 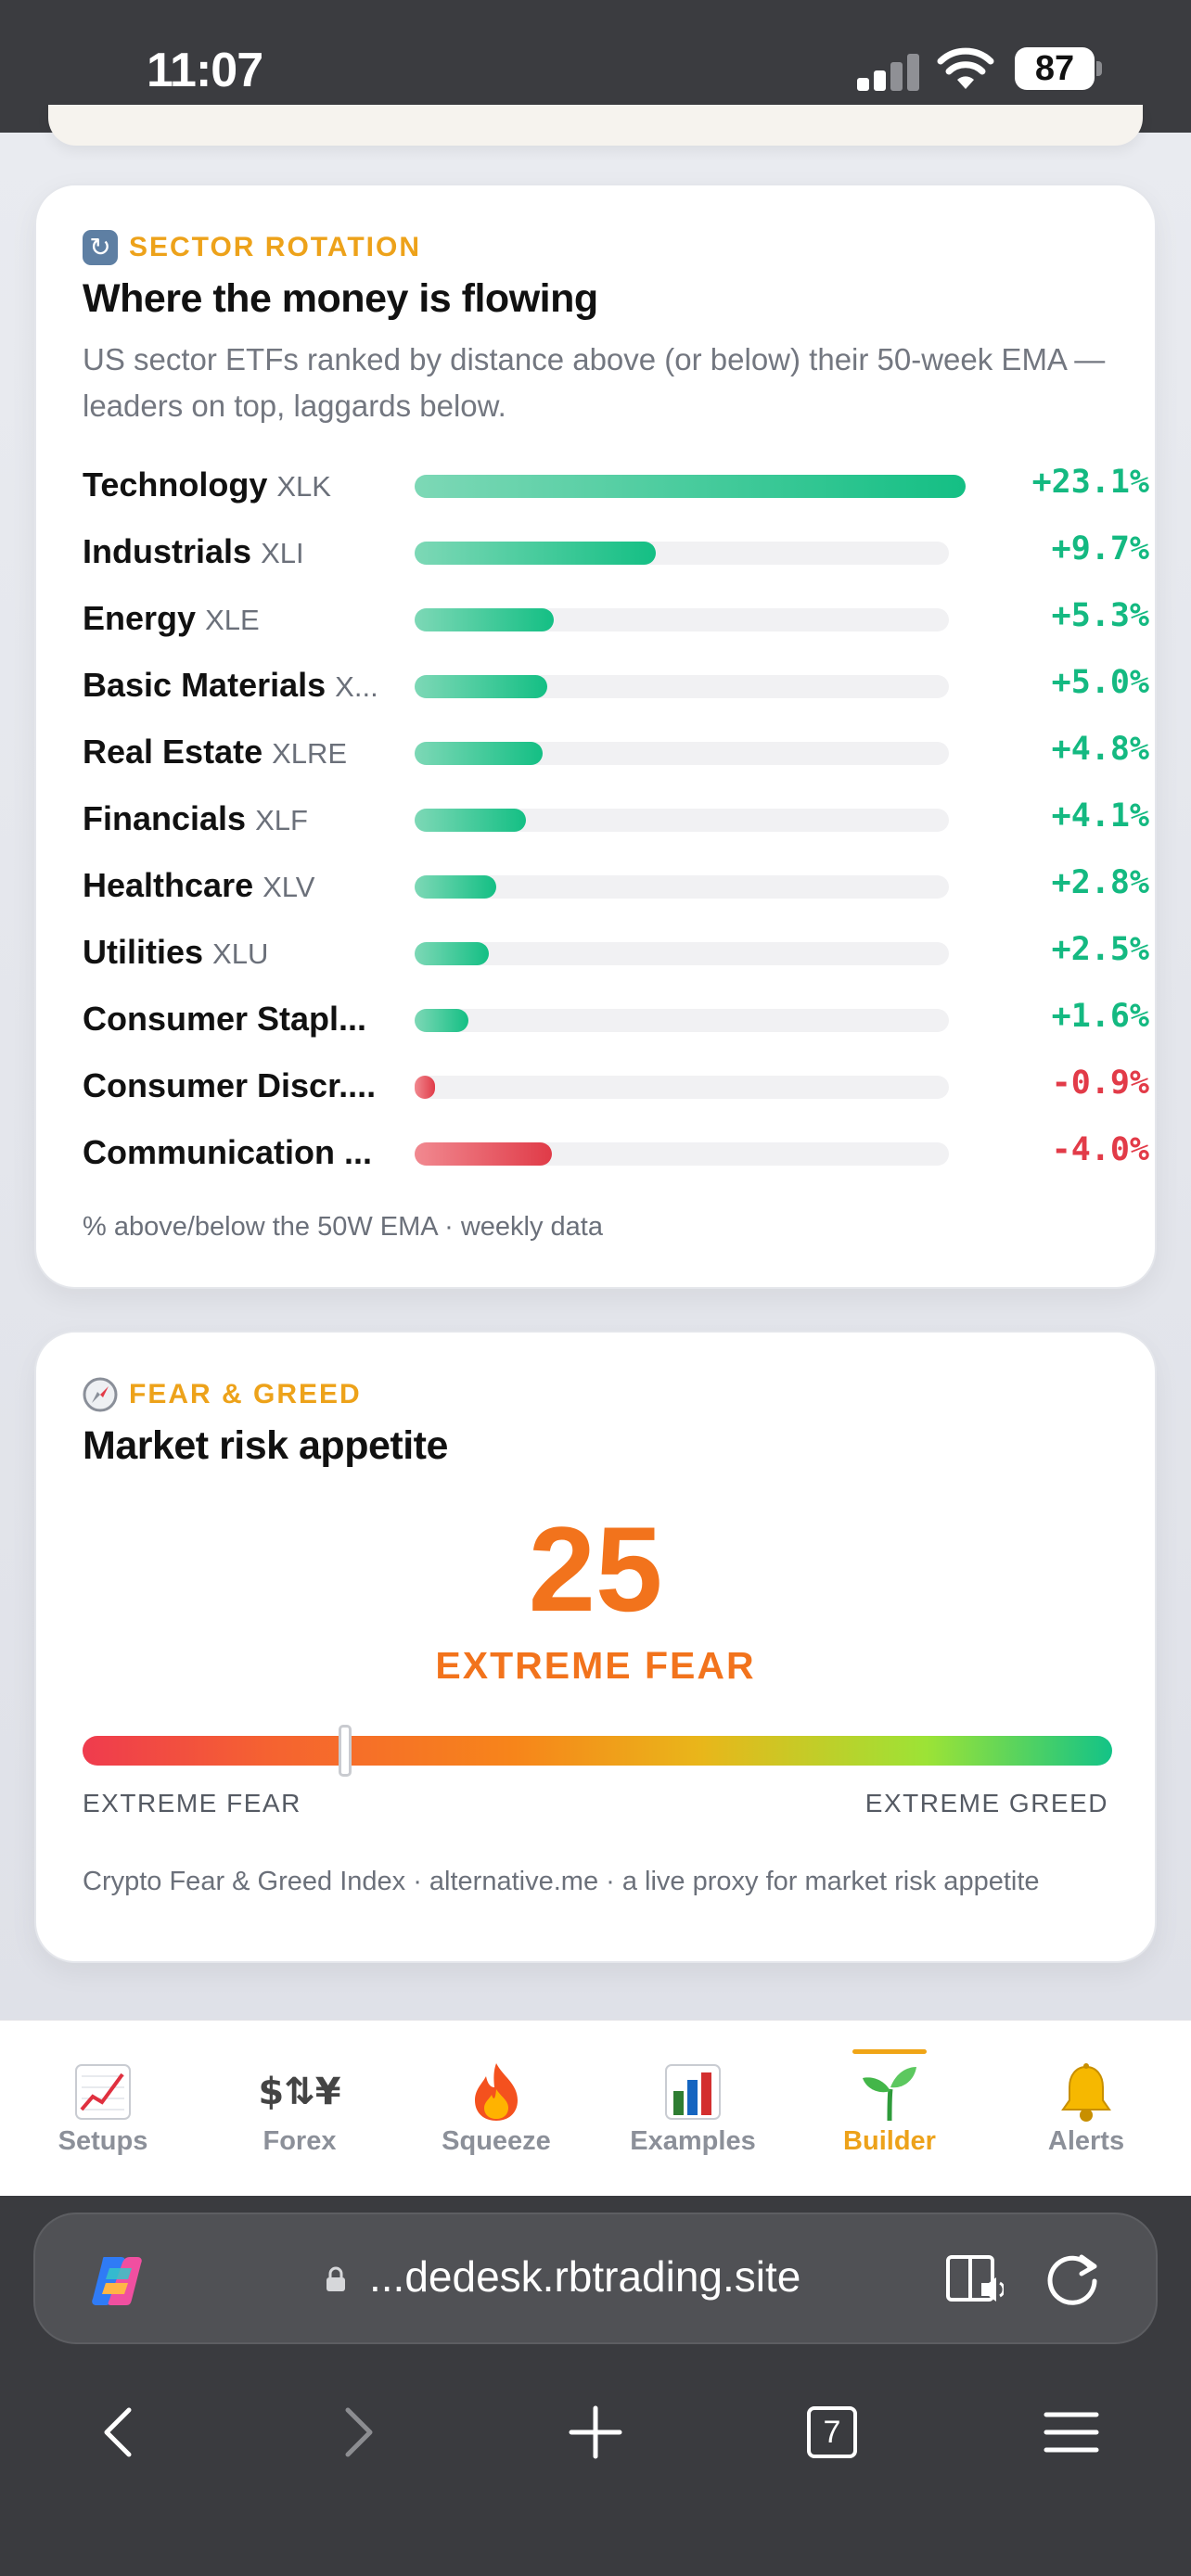 What do you see at coordinates (595, 1666) in the screenshot?
I see `fear-greed-label: EXTREME FEAR` at bounding box center [595, 1666].